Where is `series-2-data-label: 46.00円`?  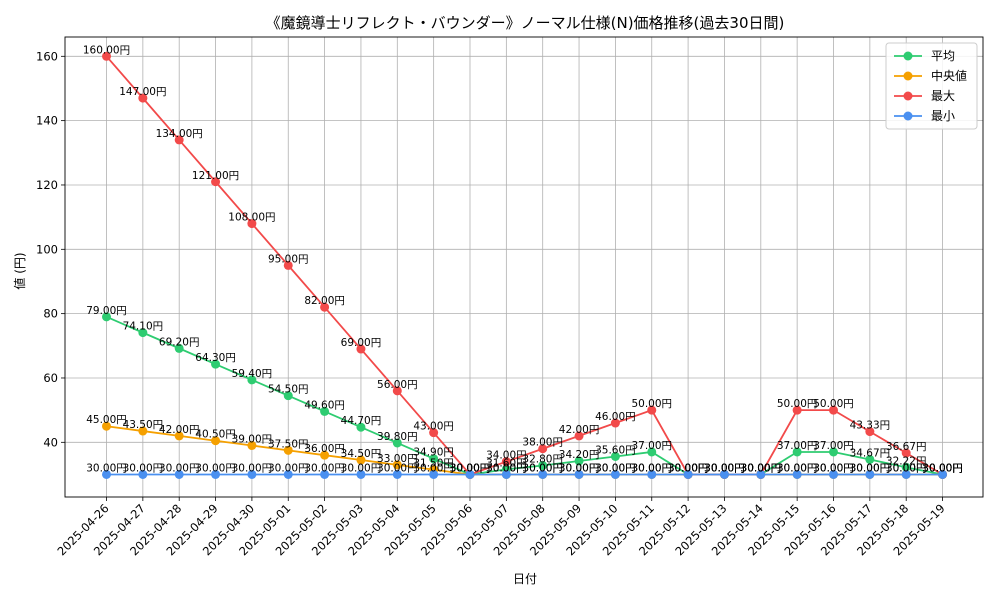
series-2-data-label: 46.00円 is located at coordinates (615, 417).